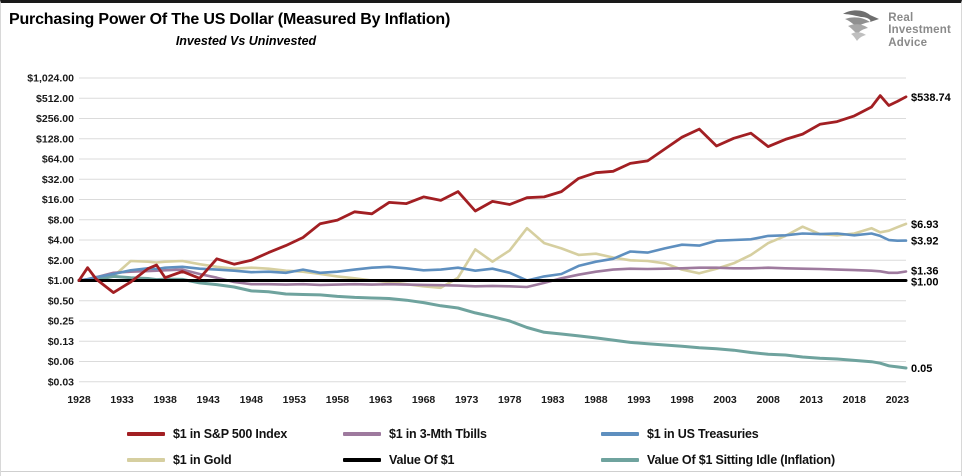  I want to click on x-tick-label: 2023, so click(898, 400).